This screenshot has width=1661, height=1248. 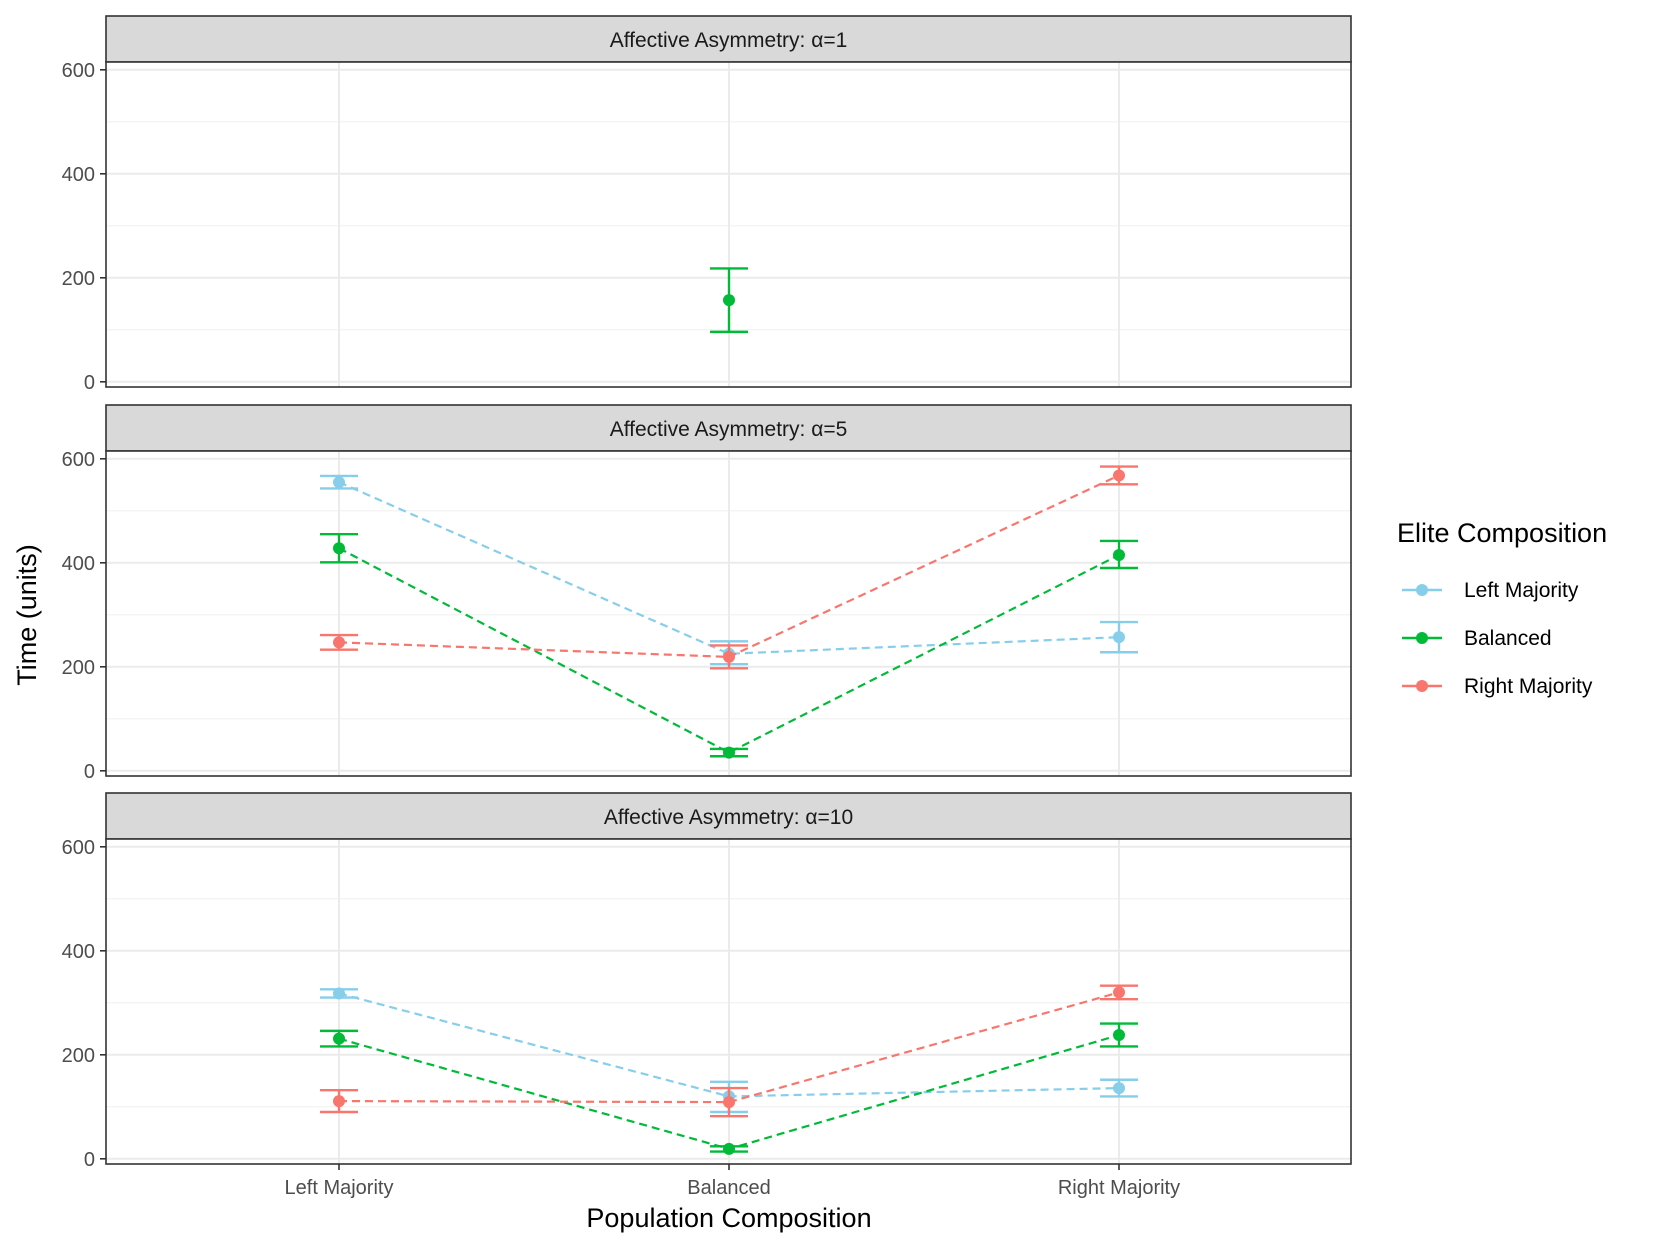 I want to click on x-tick-label: Left Majority, so click(x=339, y=1188).